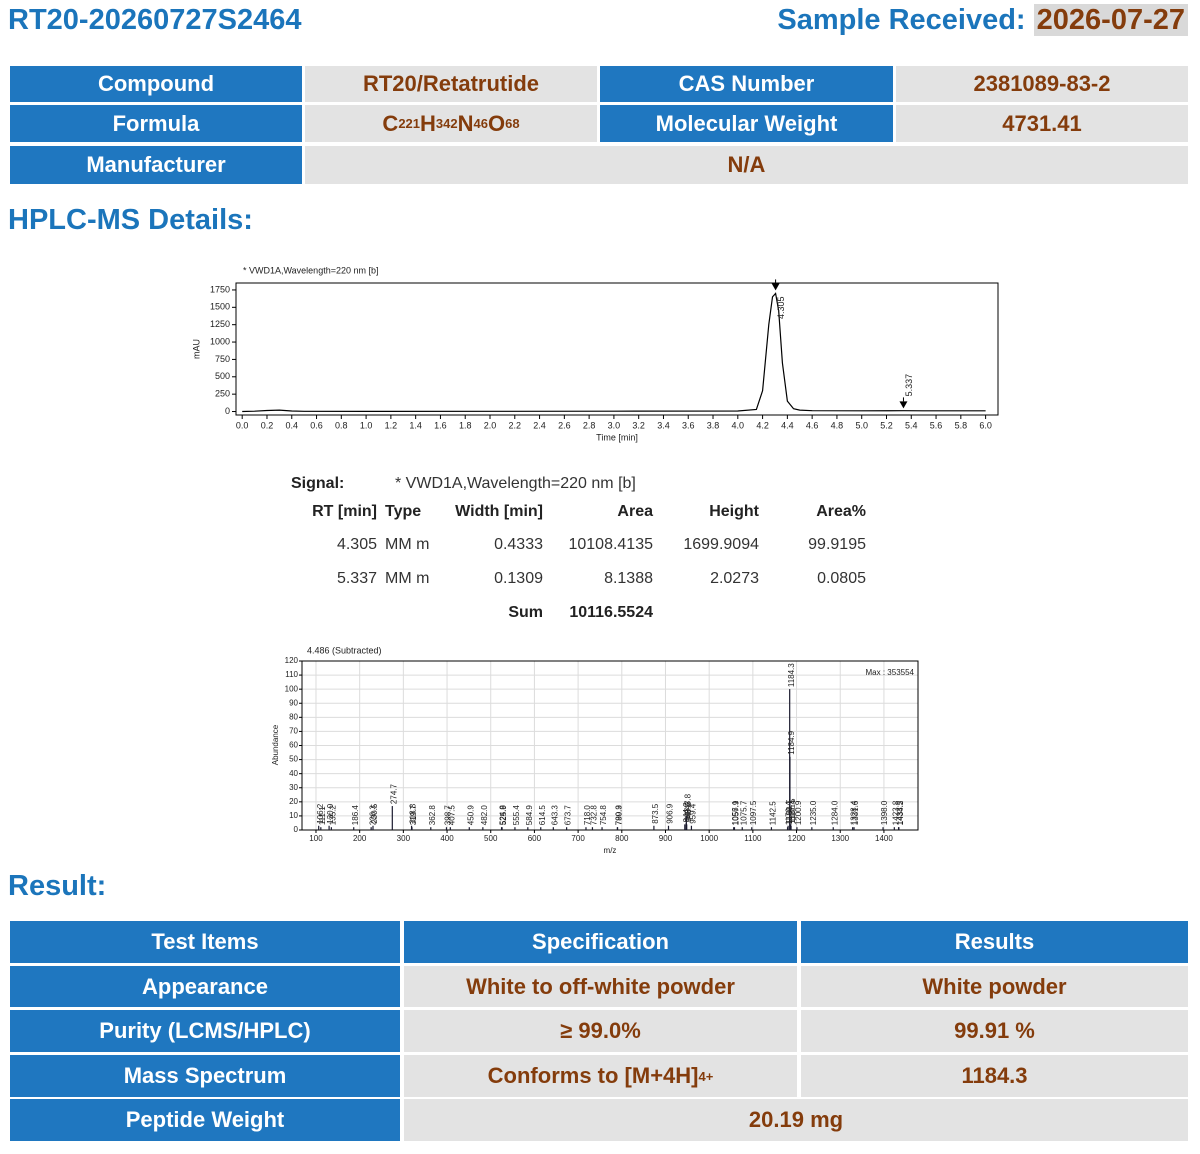  What do you see at coordinates (341, 425) in the screenshot?
I see `x-tick-label: 0.8` at bounding box center [341, 425].